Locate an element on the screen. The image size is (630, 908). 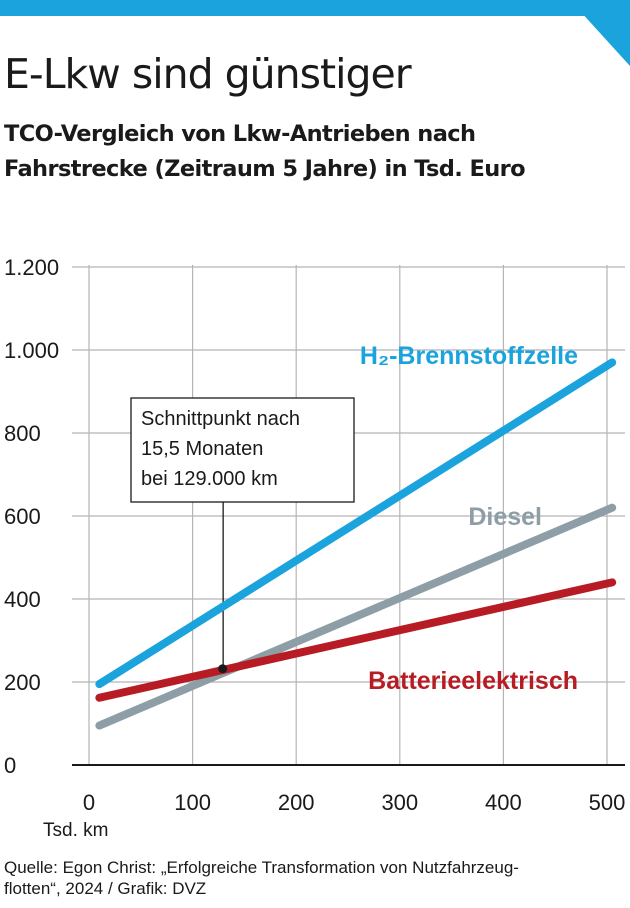
chart-title: E-Lkw sind günstiger is located at coordinates (208, 74).